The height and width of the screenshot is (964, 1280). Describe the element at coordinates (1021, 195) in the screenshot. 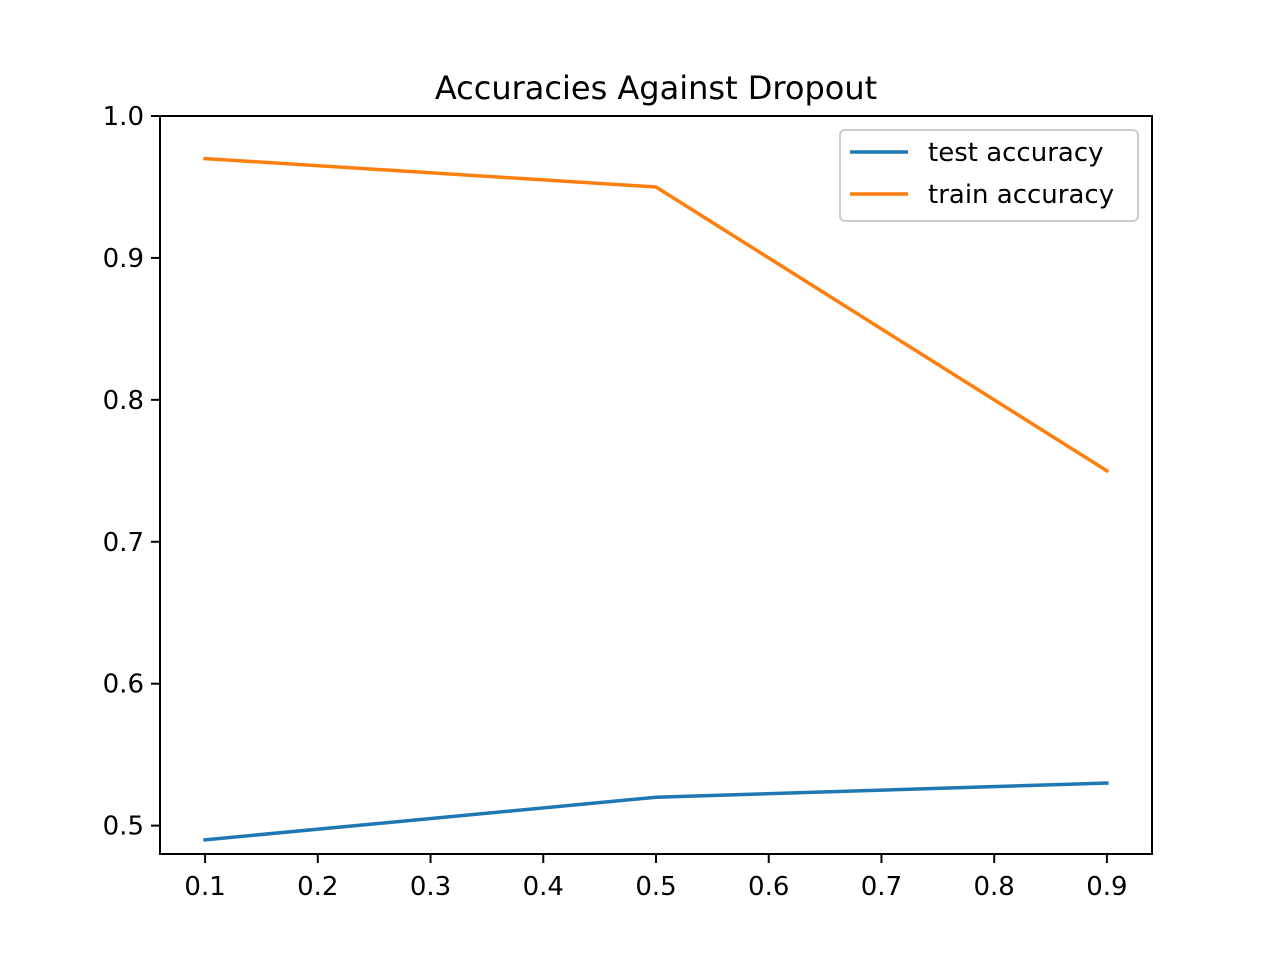

I see `legend-label-1: train accuracy` at that location.